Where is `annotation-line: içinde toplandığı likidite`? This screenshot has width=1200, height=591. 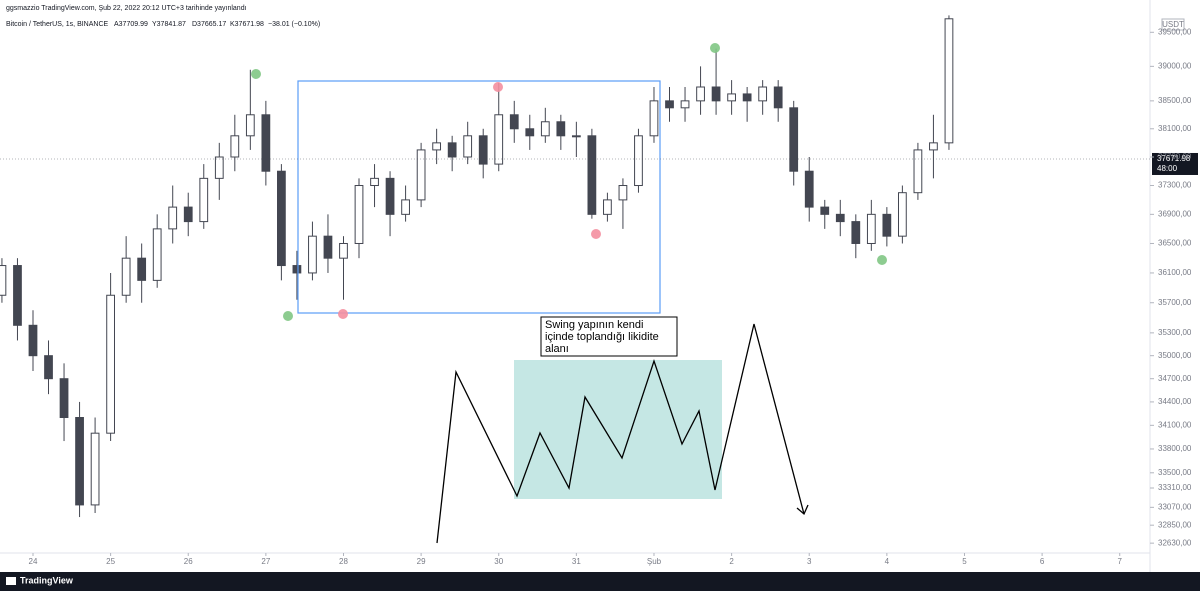
annotation-line: içinde toplandığı likidite is located at coordinates (602, 337).